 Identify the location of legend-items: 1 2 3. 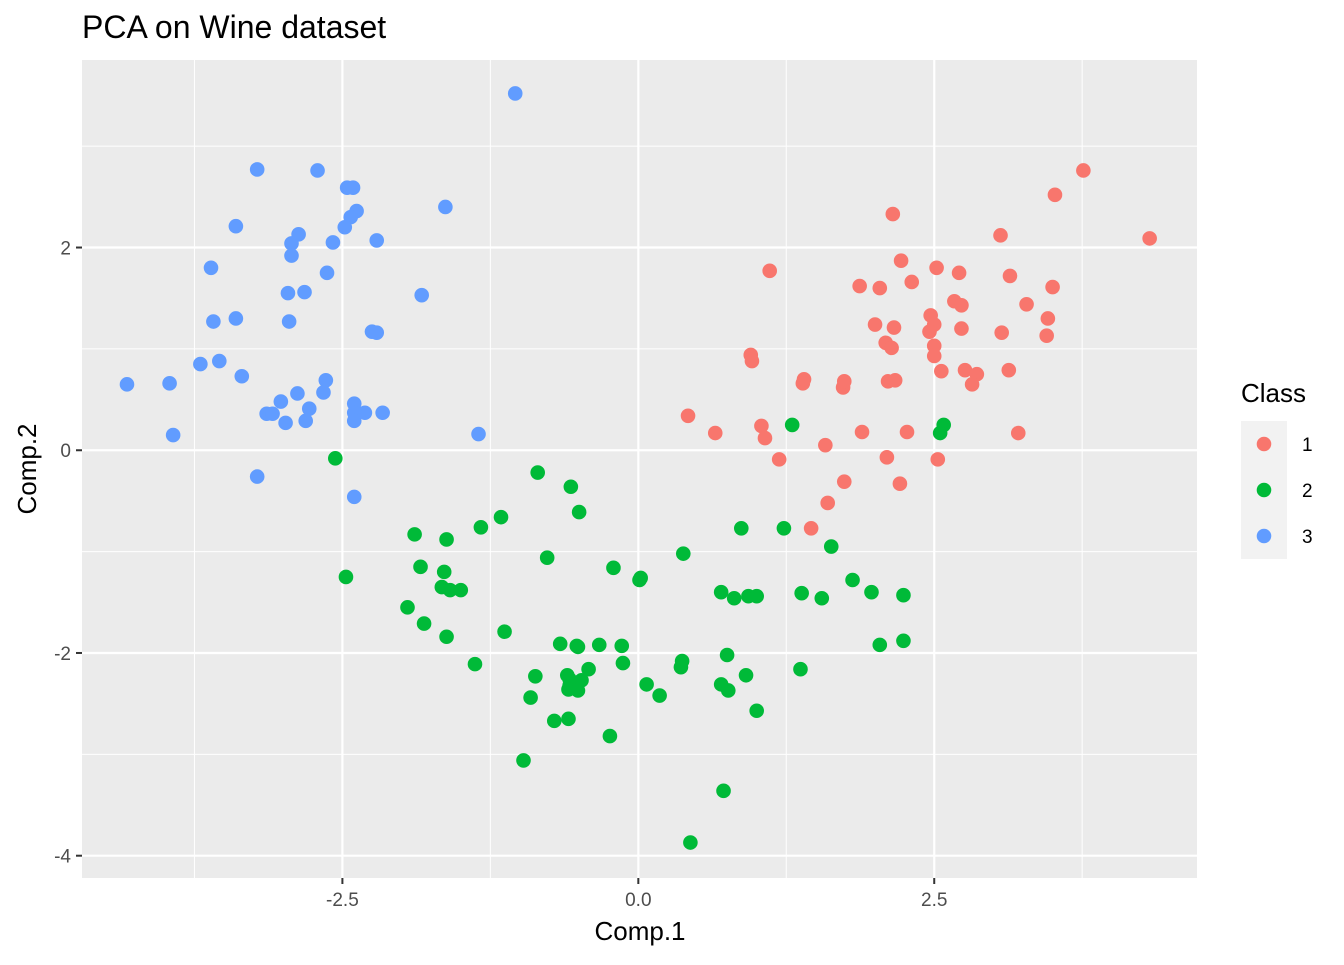
(1284, 491).